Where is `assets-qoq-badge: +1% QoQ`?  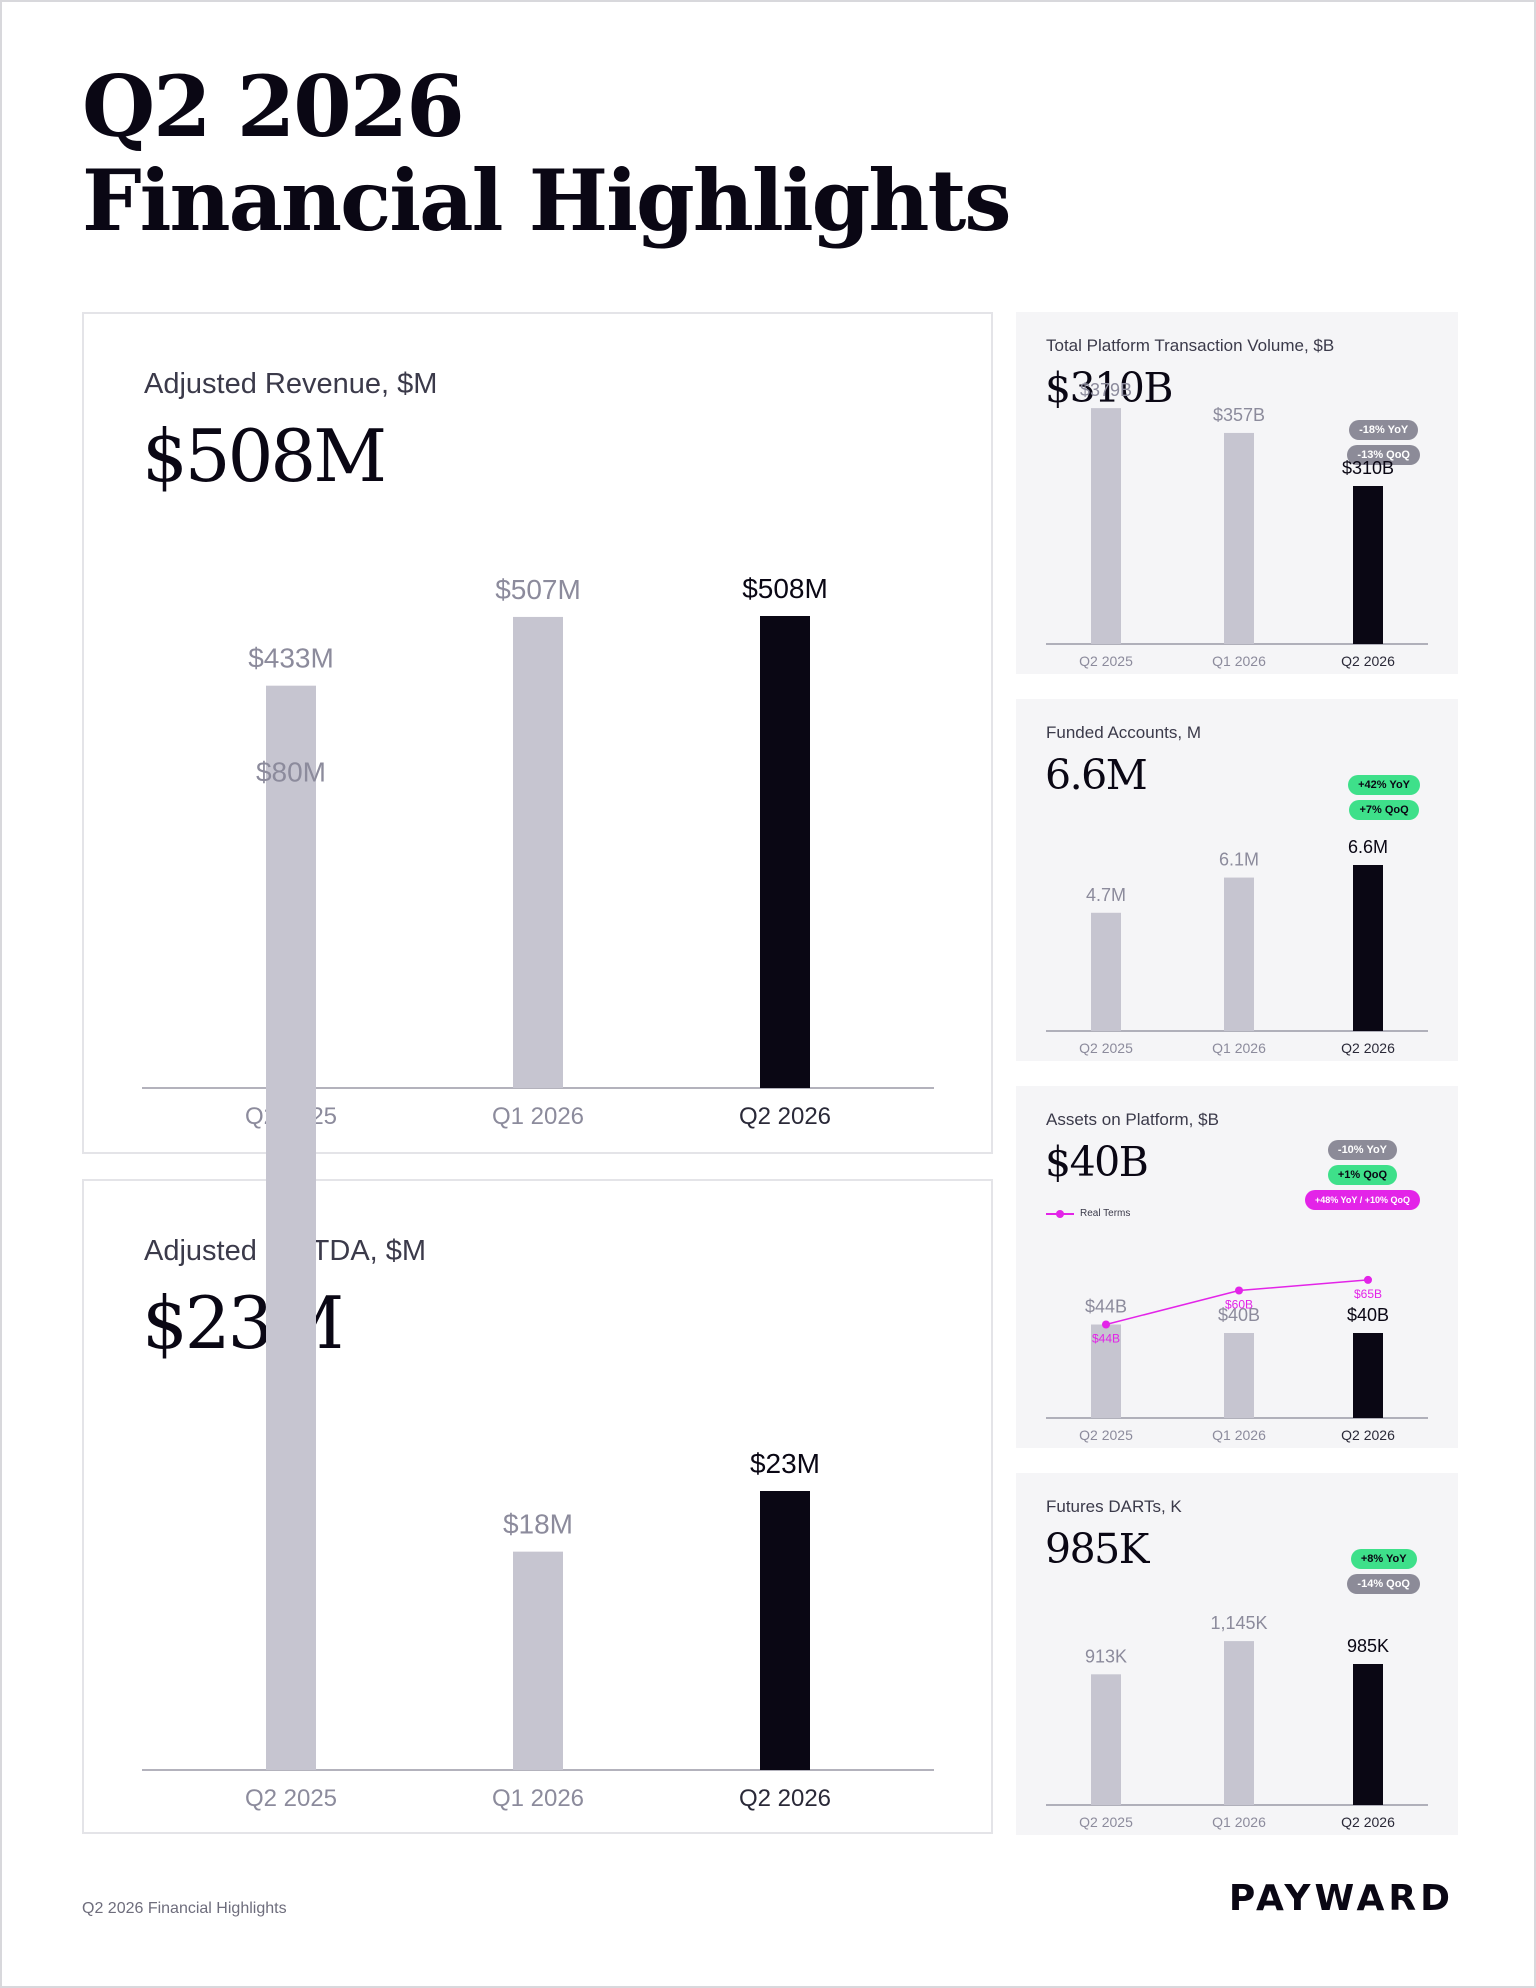 assets-qoq-badge: +1% QoQ is located at coordinates (1362, 1175).